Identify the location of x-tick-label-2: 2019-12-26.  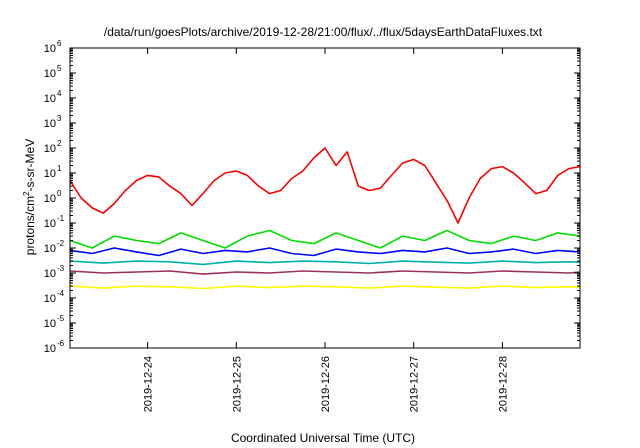
(326, 384).